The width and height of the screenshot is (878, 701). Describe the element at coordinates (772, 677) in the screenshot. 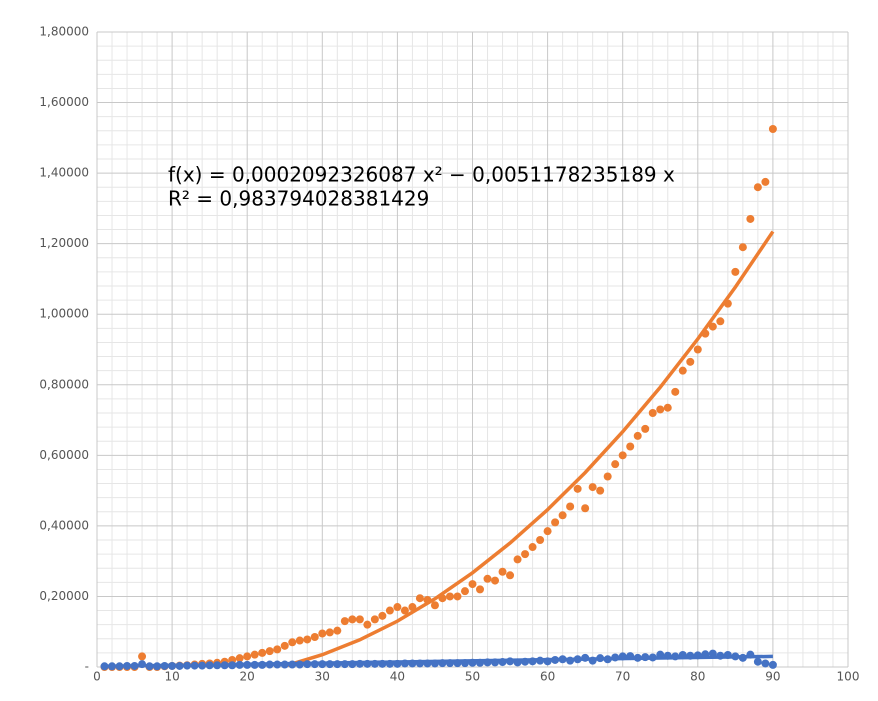

I see `x-tick-label: 90` at that location.